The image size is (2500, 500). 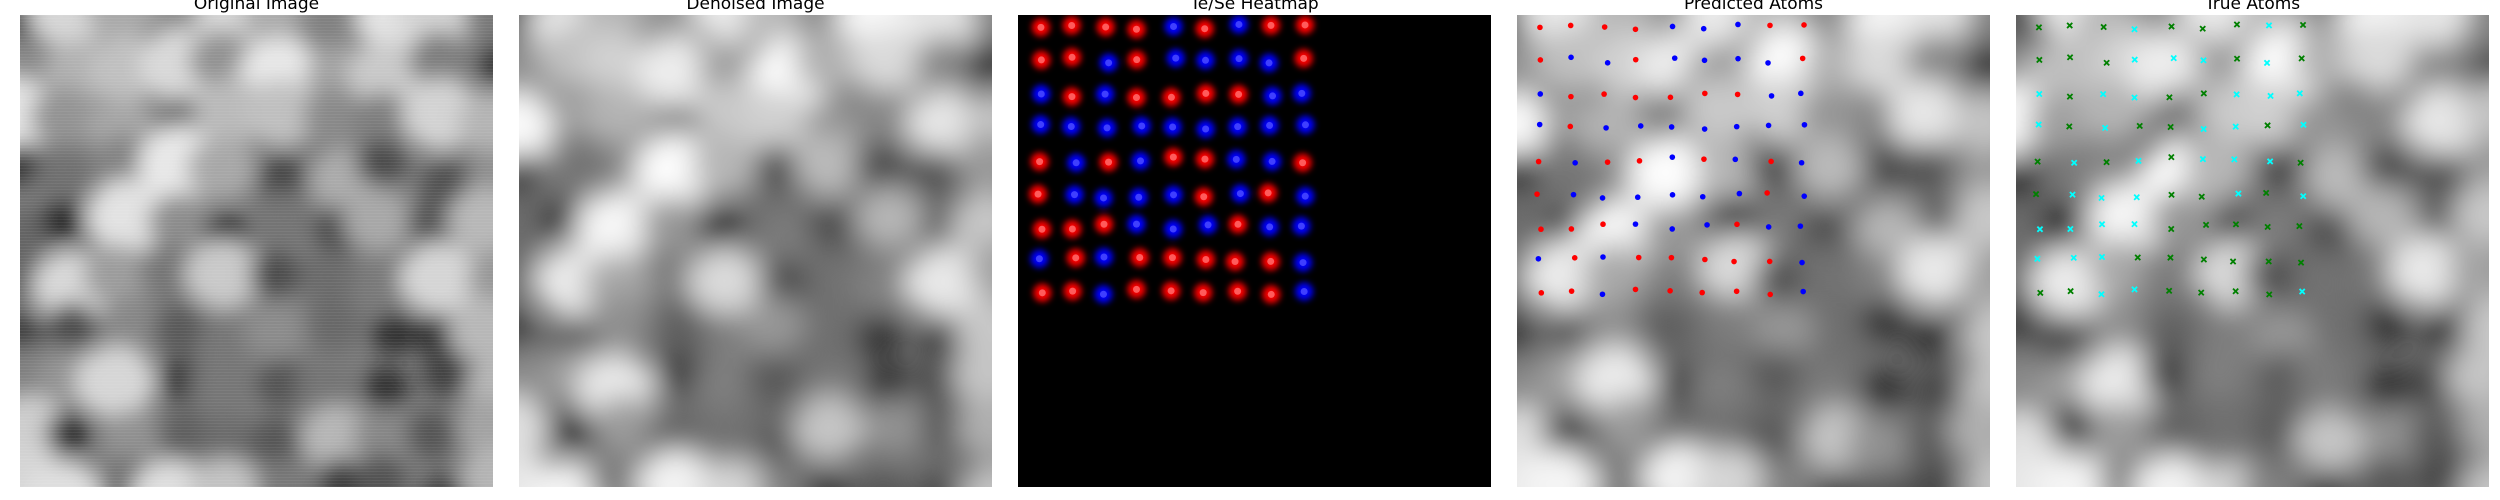 I want to click on panel-title-original: Original Image, so click(x=256, y=7).